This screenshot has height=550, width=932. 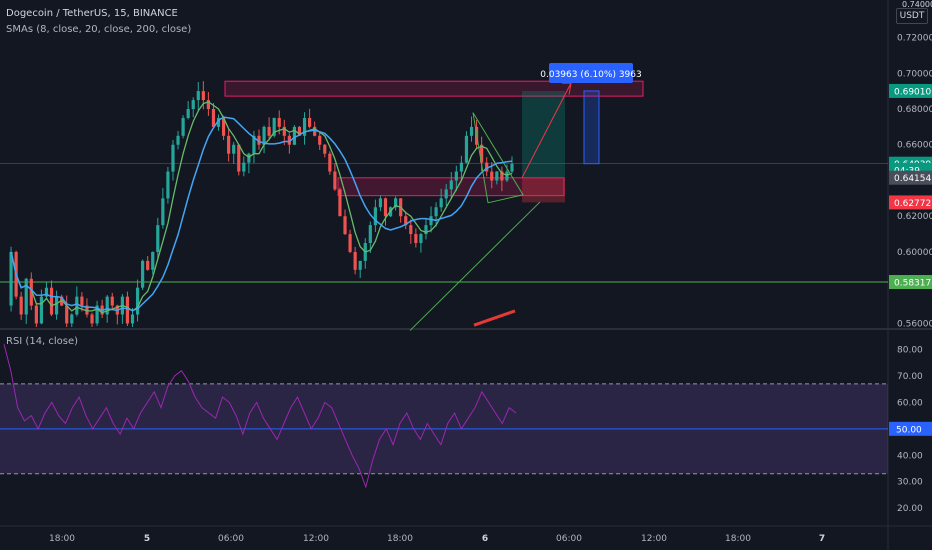 I want to click on resistance-zone, so click(x=434, y=88).